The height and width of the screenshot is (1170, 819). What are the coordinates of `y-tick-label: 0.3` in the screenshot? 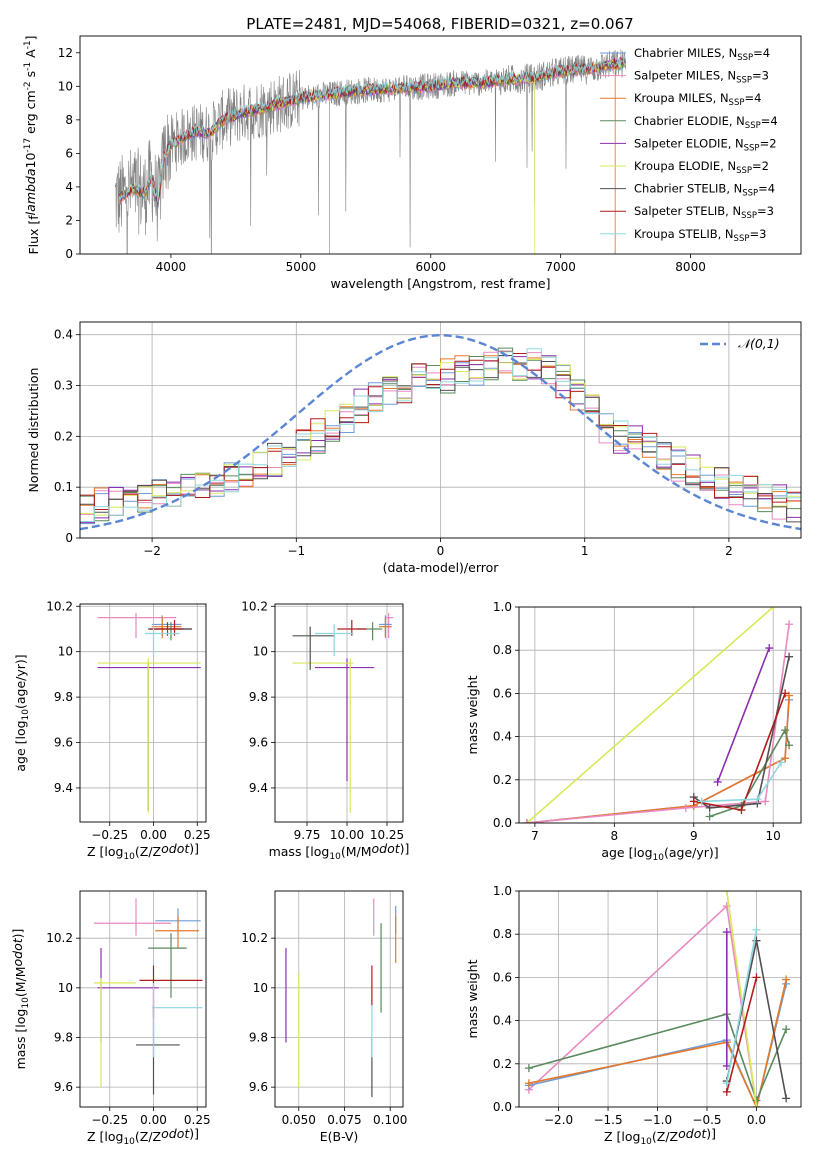 It's located at (63, 386).